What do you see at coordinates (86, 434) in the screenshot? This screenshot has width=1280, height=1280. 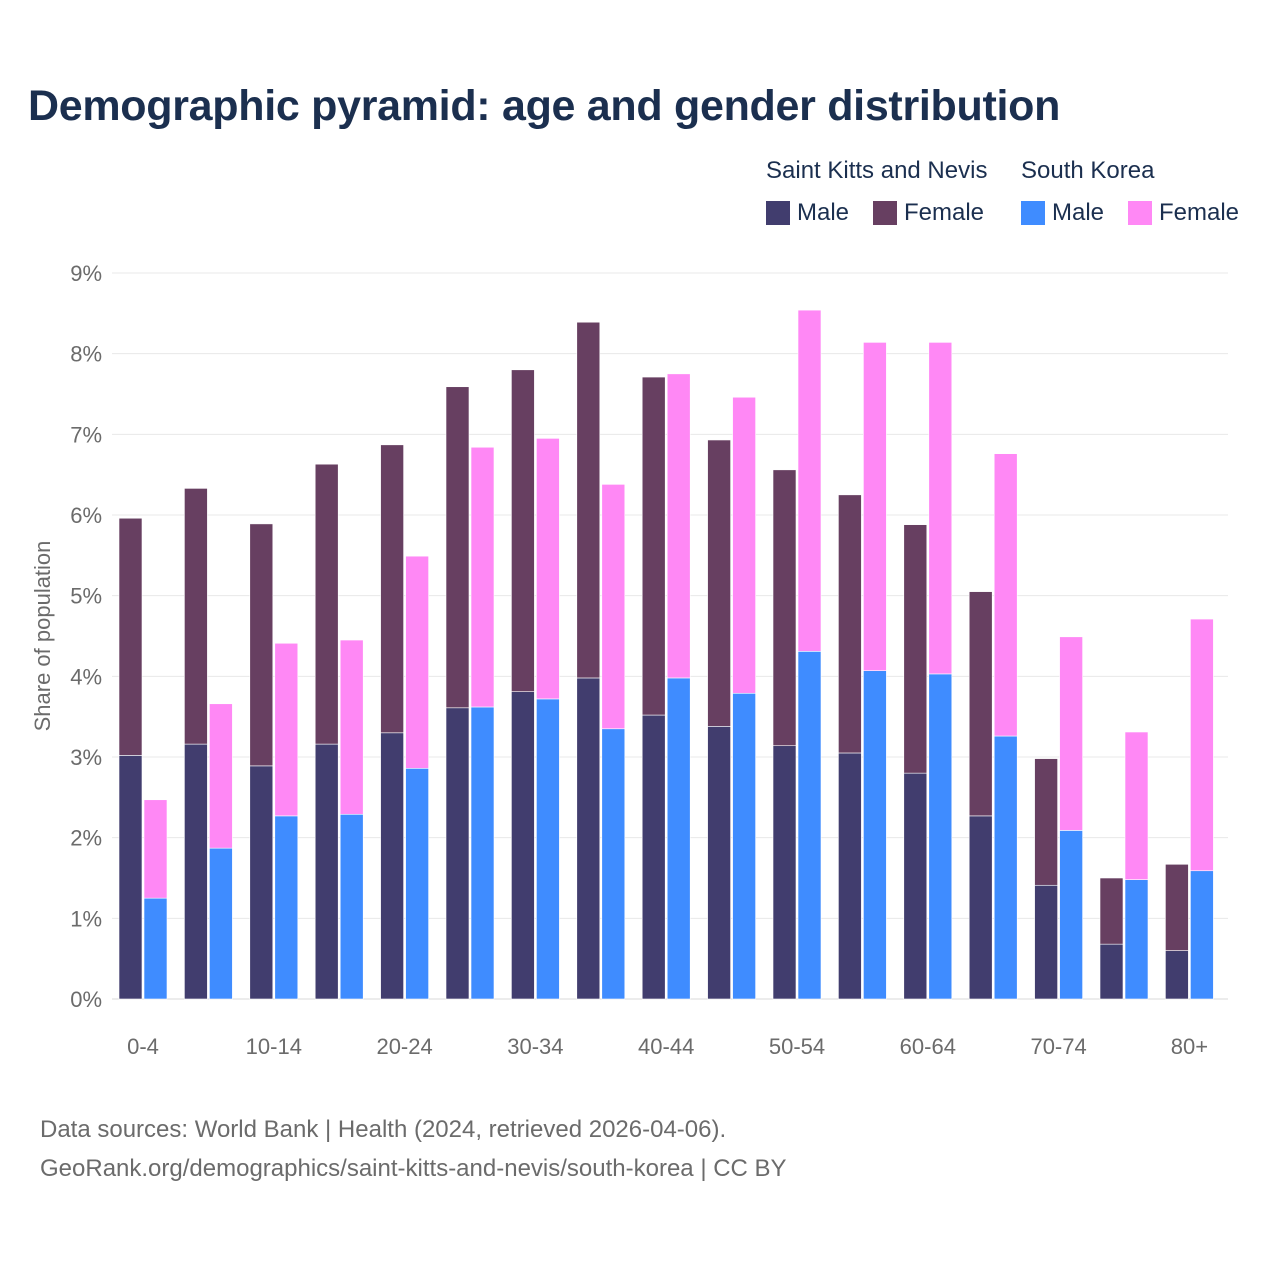 I see `y-tick-label: 7%` at bounding box center [86, 434].